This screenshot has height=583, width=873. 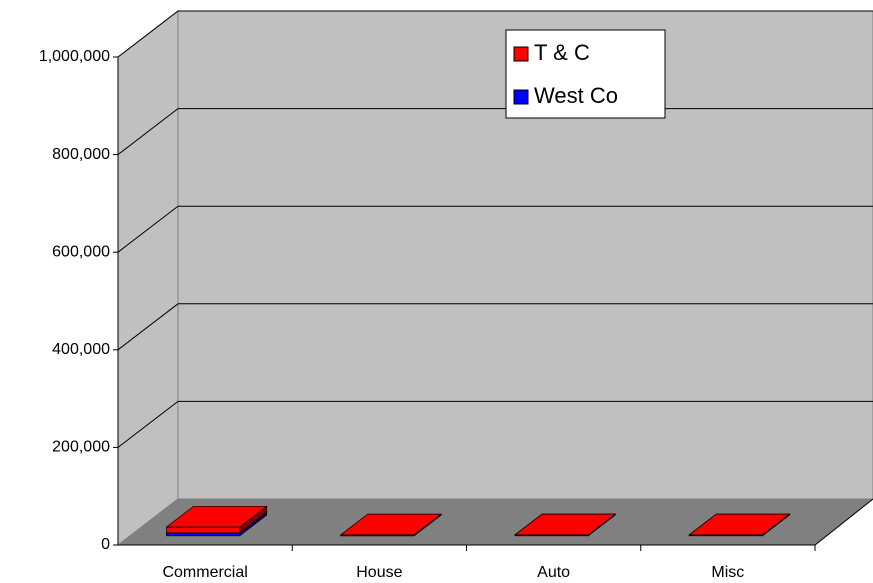 What do you see at coordinates (204, 572) in the screenshot?
I see `x-tick-label: Commercial` at bounding box center [204, 572].